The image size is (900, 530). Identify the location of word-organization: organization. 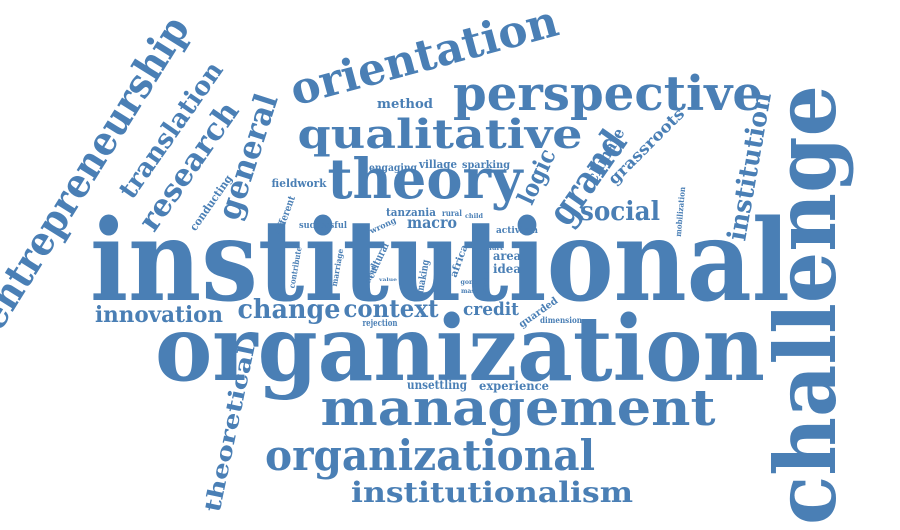
(460, 349).